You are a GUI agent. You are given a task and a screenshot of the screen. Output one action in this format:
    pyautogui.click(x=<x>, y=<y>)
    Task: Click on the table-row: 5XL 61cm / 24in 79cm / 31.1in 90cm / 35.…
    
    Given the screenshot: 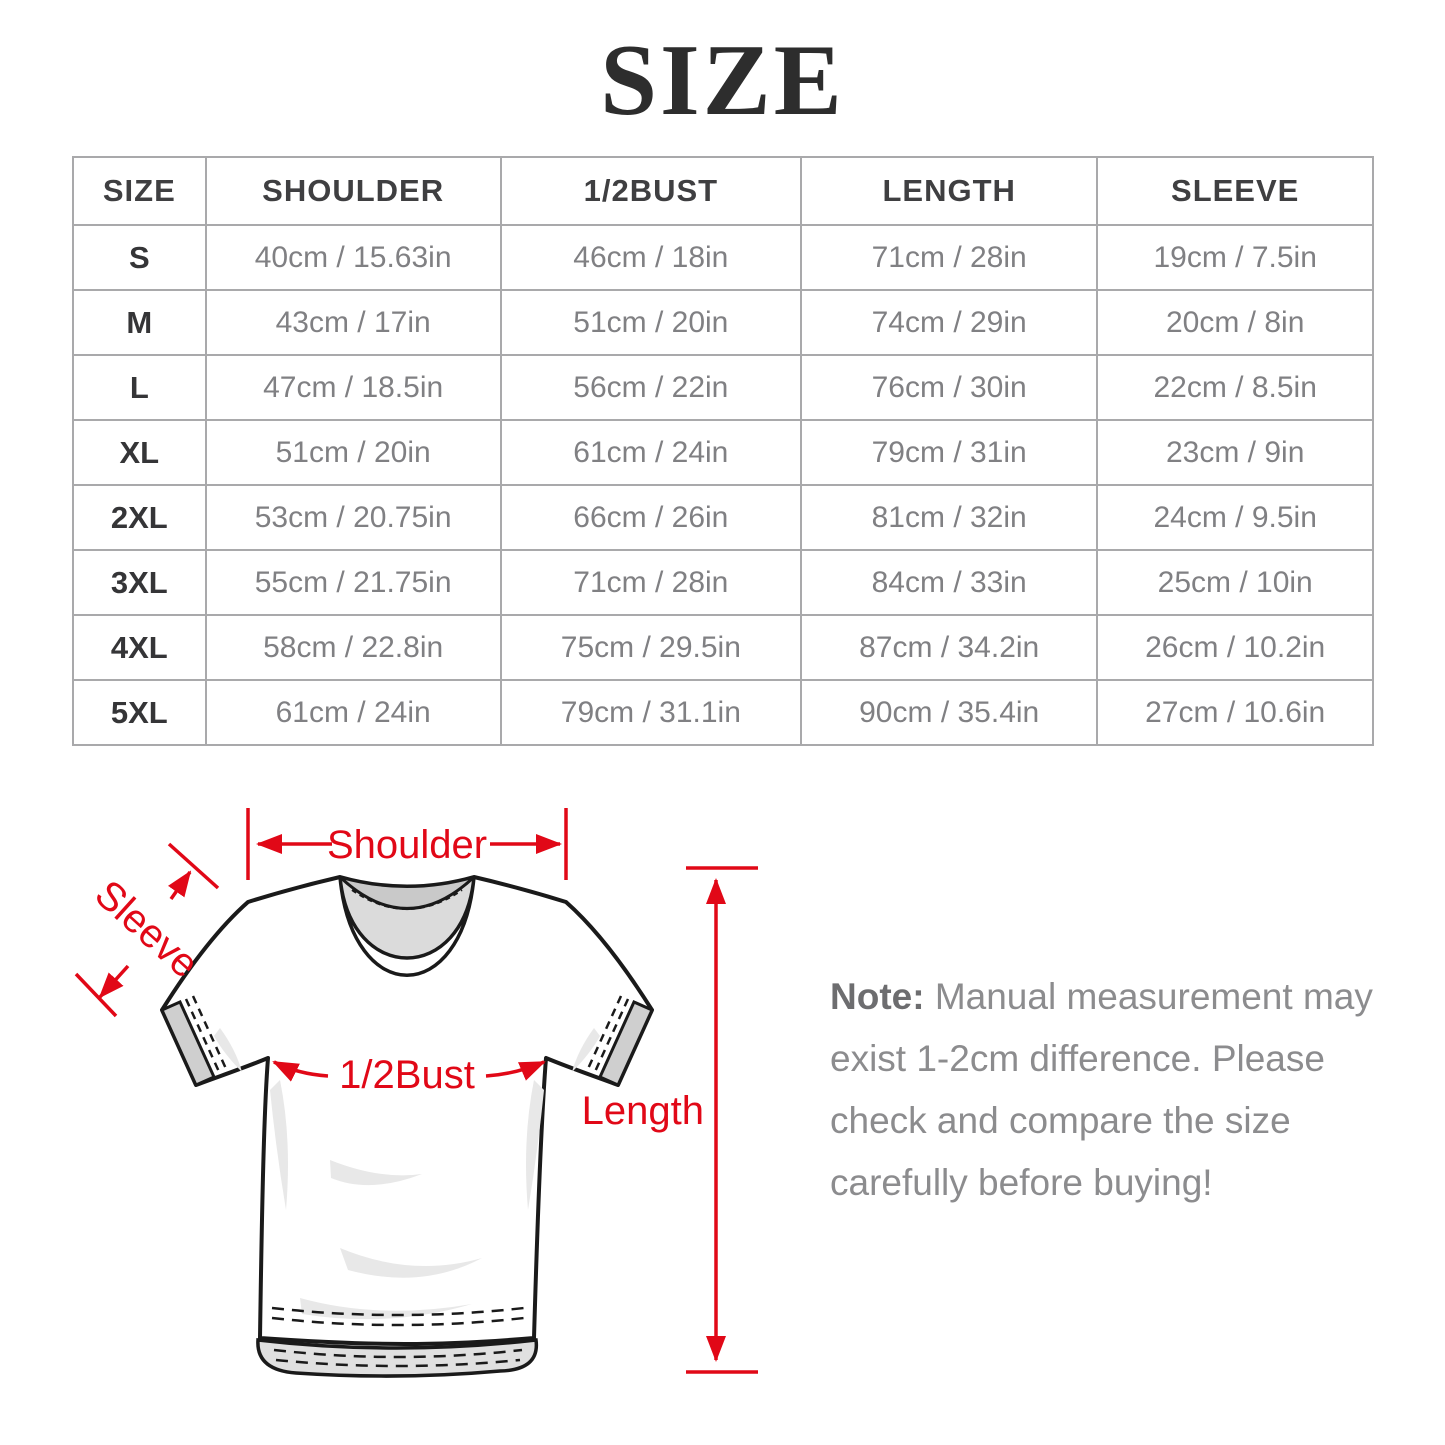 What is the action you would take?
    pyautogui.click(x=723, y=712)
    